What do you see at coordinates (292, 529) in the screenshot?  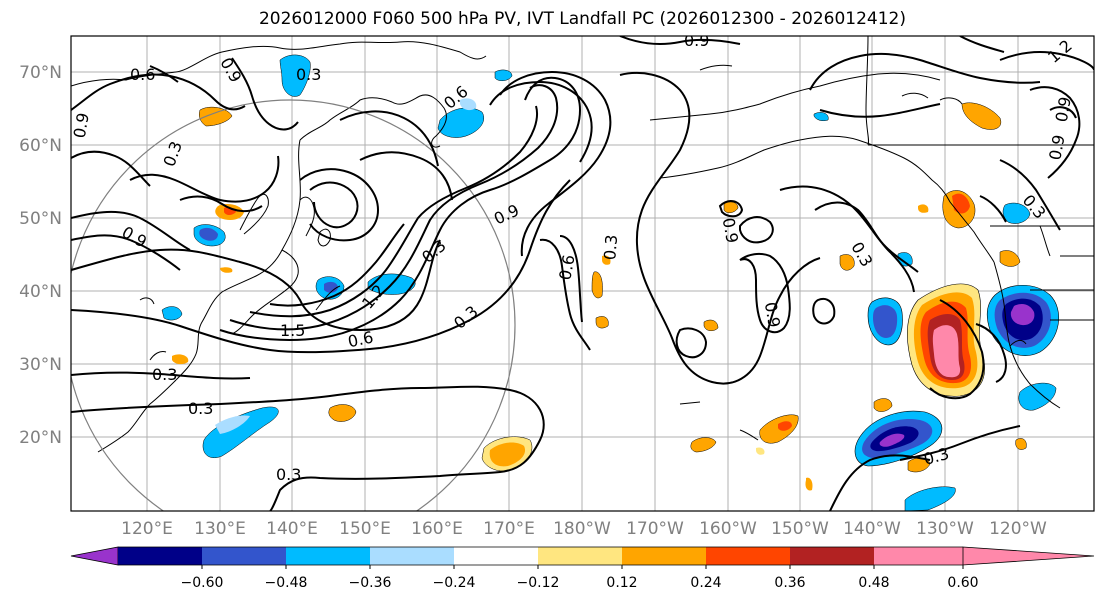 I see `lon-label: 140°E` at bounding box center [292, 529].